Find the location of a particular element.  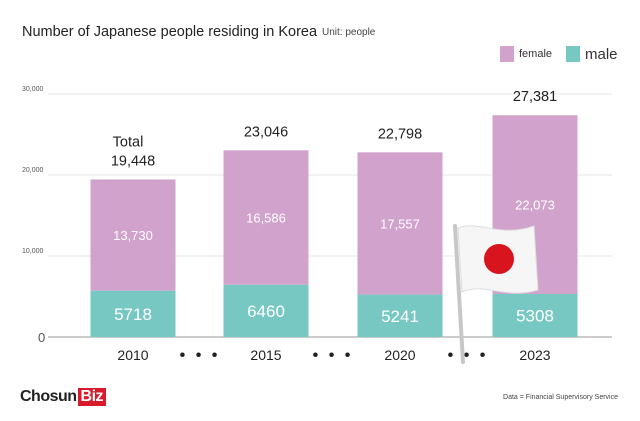

legend-male: male is located at coordinates (592, 54).